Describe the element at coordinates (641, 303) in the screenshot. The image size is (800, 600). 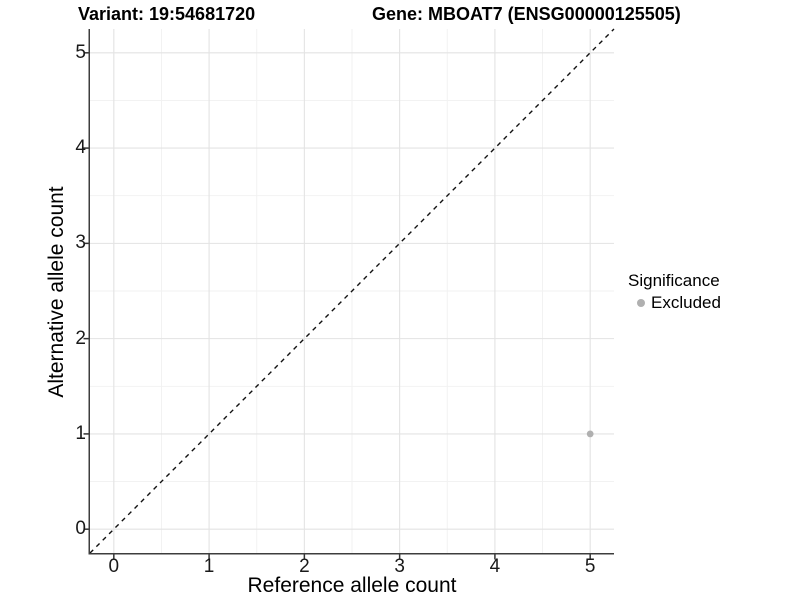
I see `legend-key-dot` at that location.